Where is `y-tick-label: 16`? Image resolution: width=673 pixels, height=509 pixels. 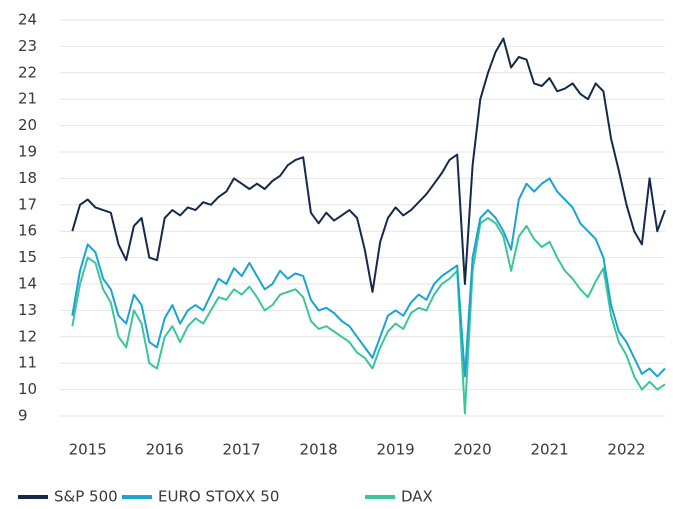 y-tick-label: 16 is located at coordinates (27, 231).